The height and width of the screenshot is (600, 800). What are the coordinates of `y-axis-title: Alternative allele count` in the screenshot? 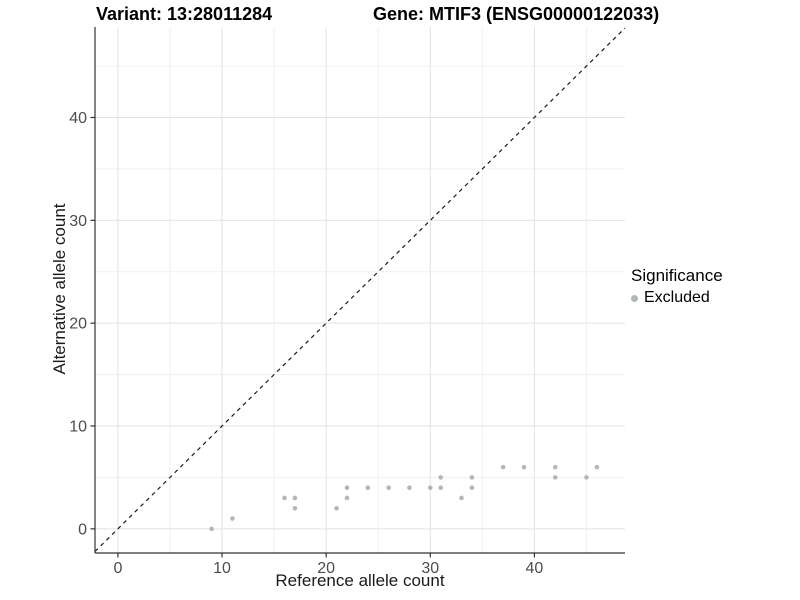 It's located at (59, 289).